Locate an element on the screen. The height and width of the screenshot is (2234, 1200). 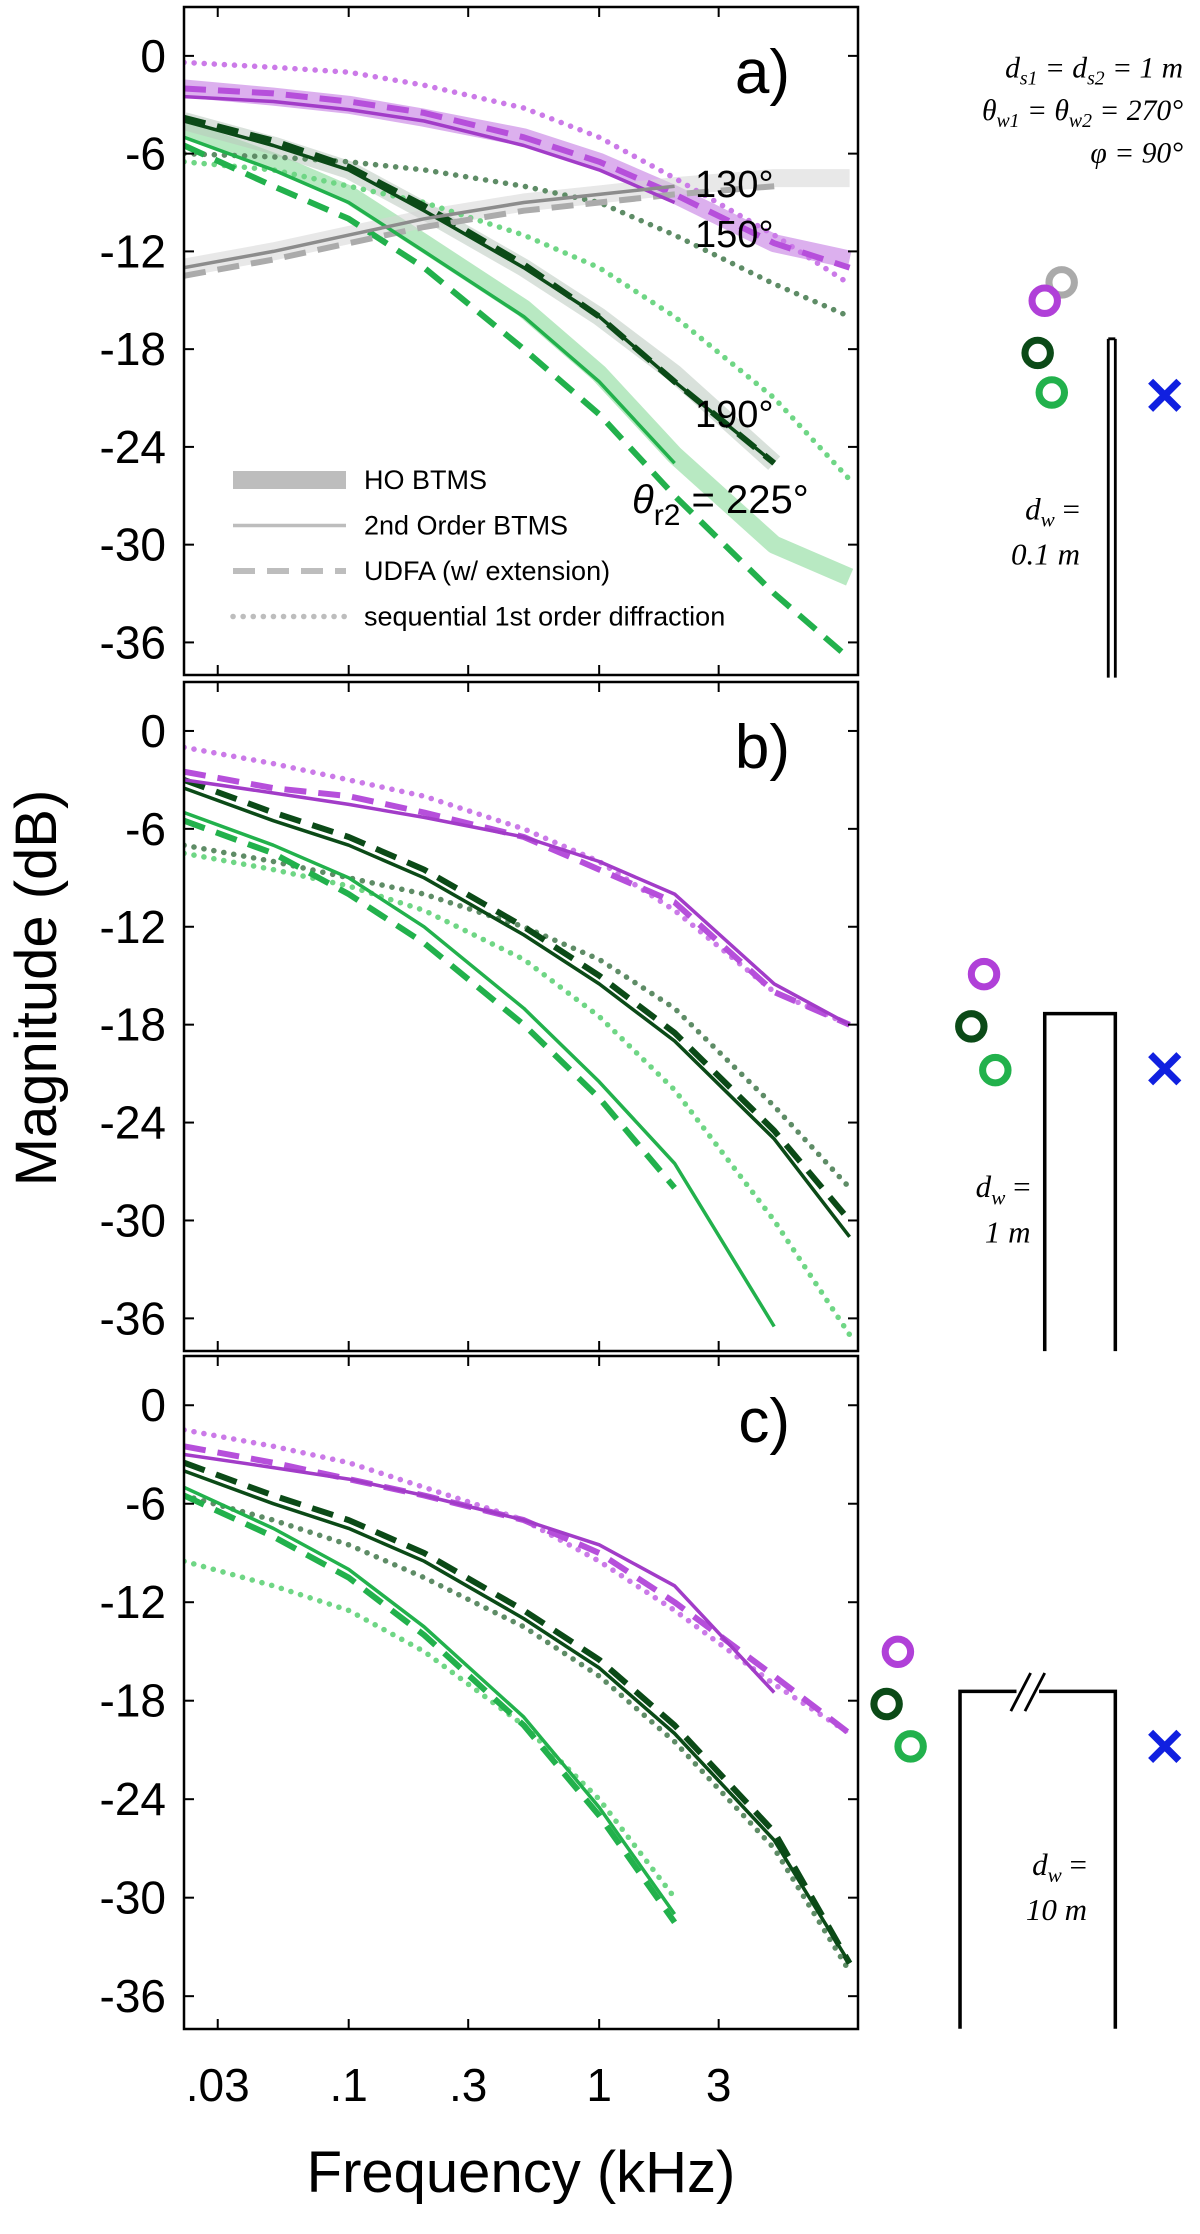
parameter-part: φ = 90° is located at coordinates (1136, 153).